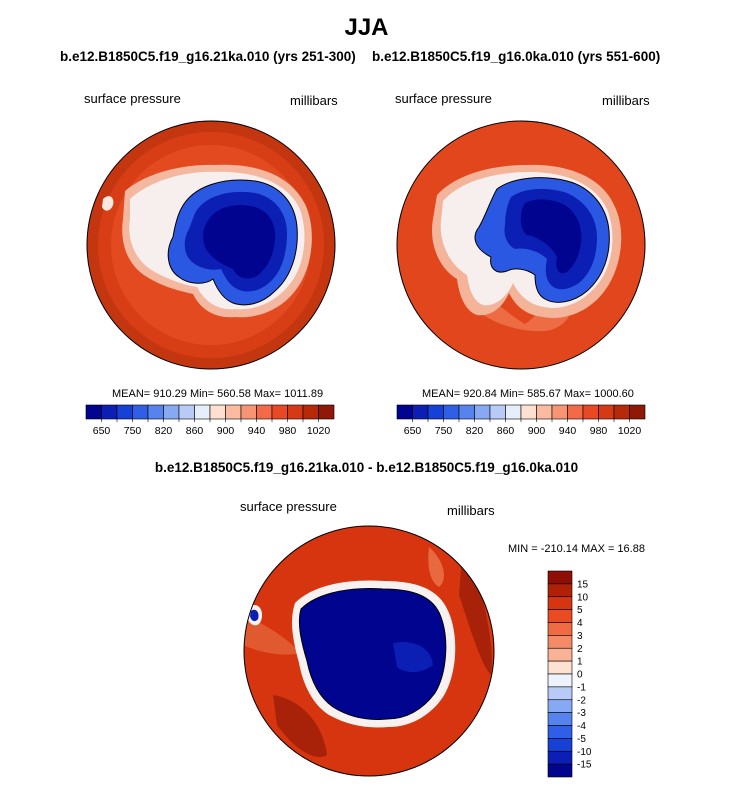 Image resolution: width=733 pixels, height=788 pixels. I want to click on pressure-tongue, so click(518, 305).